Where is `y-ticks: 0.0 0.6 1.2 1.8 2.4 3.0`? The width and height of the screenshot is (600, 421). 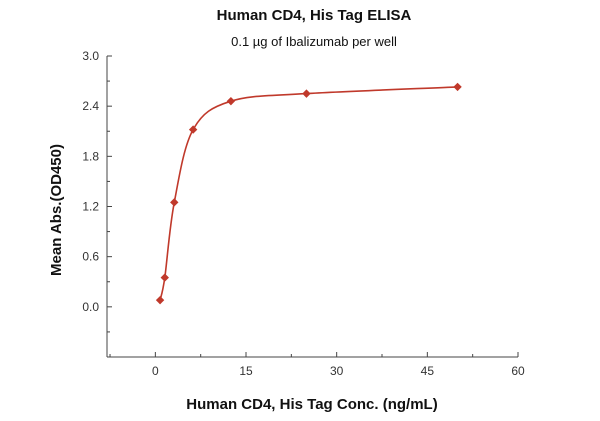
y-ticks: 0.0 0.6 1.2 1.8 2.4 3.0 is located at coordinates (97, 191).